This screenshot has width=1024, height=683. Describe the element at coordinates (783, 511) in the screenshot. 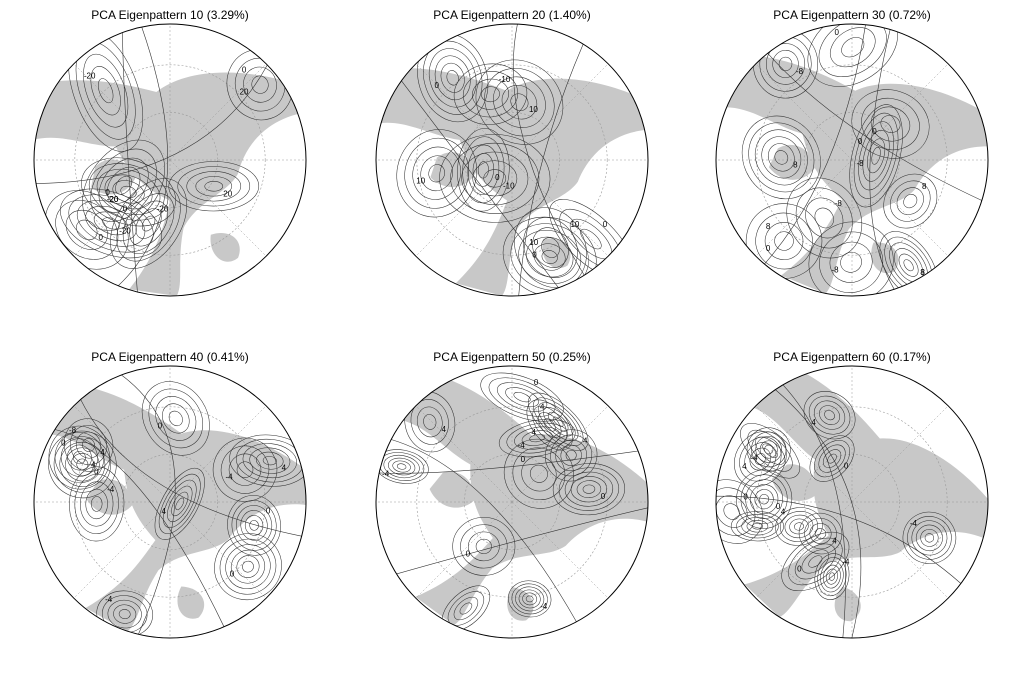

I see `contour-label: 4` at that location.